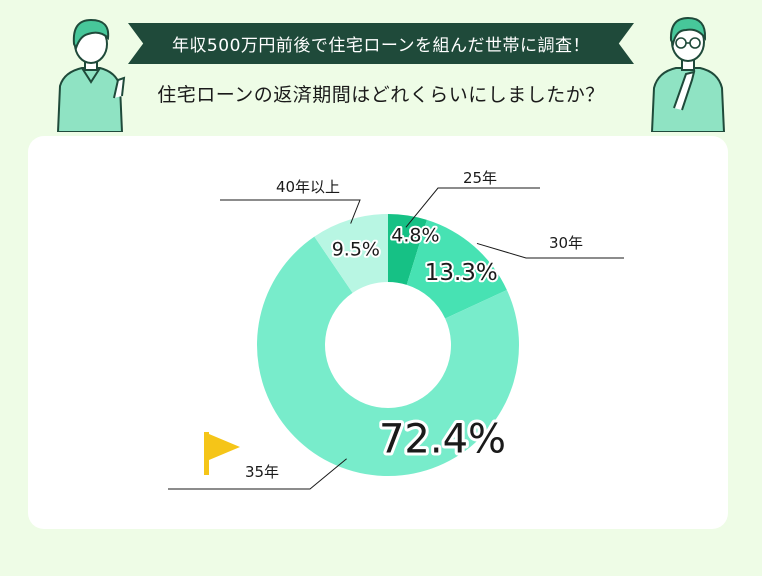  What do you see at coordinates (222, 453) in the screenshot?
I see `flag-icon` at bounding box center [222, 453].